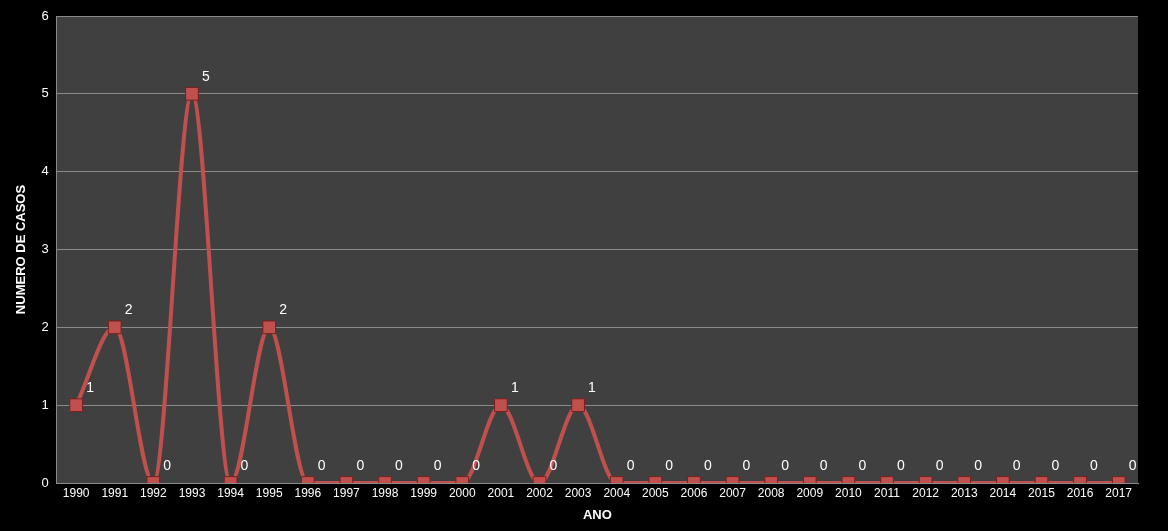 The width and height of the screenshot is (1168, 531). I want to click on x-tick-label: 1996, so click(308, 492).